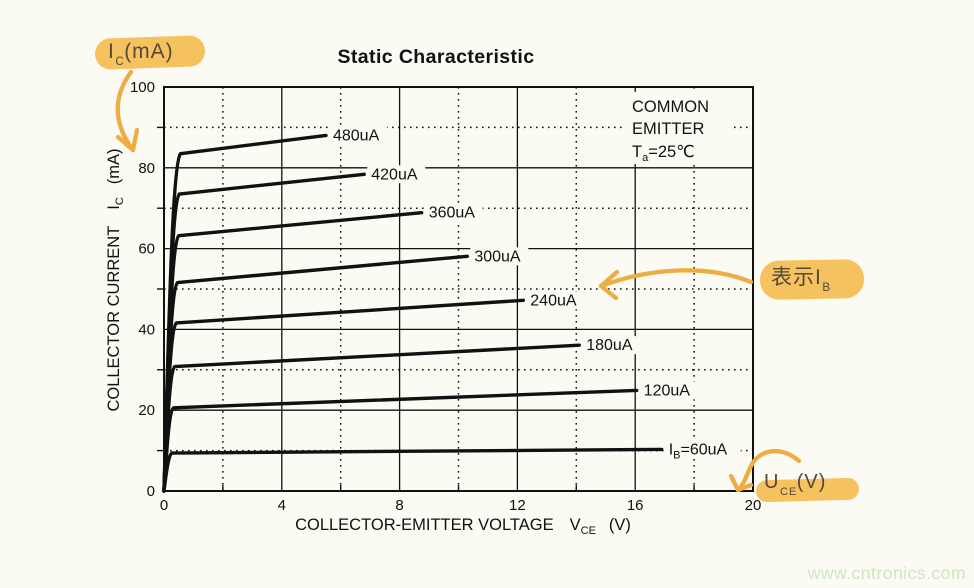 The height and width of the screenshot is (588, 974). What do you see at coordinates (164, 505) in the screenshot?
I see `x-tick-label: 0` at bounding box center [164, 505].